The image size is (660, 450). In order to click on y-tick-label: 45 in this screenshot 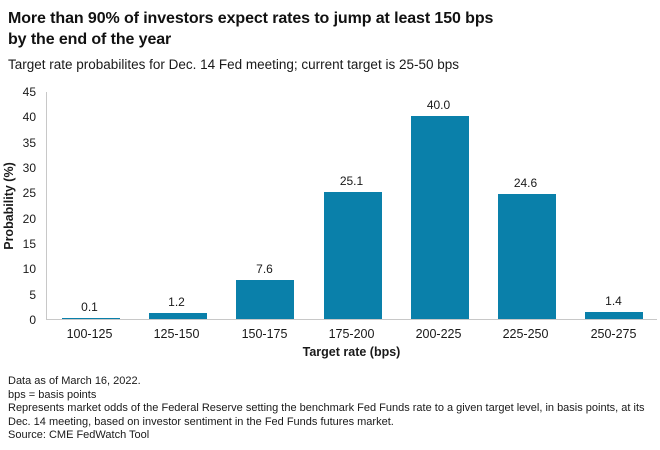, I will do `click(29, 92)`.